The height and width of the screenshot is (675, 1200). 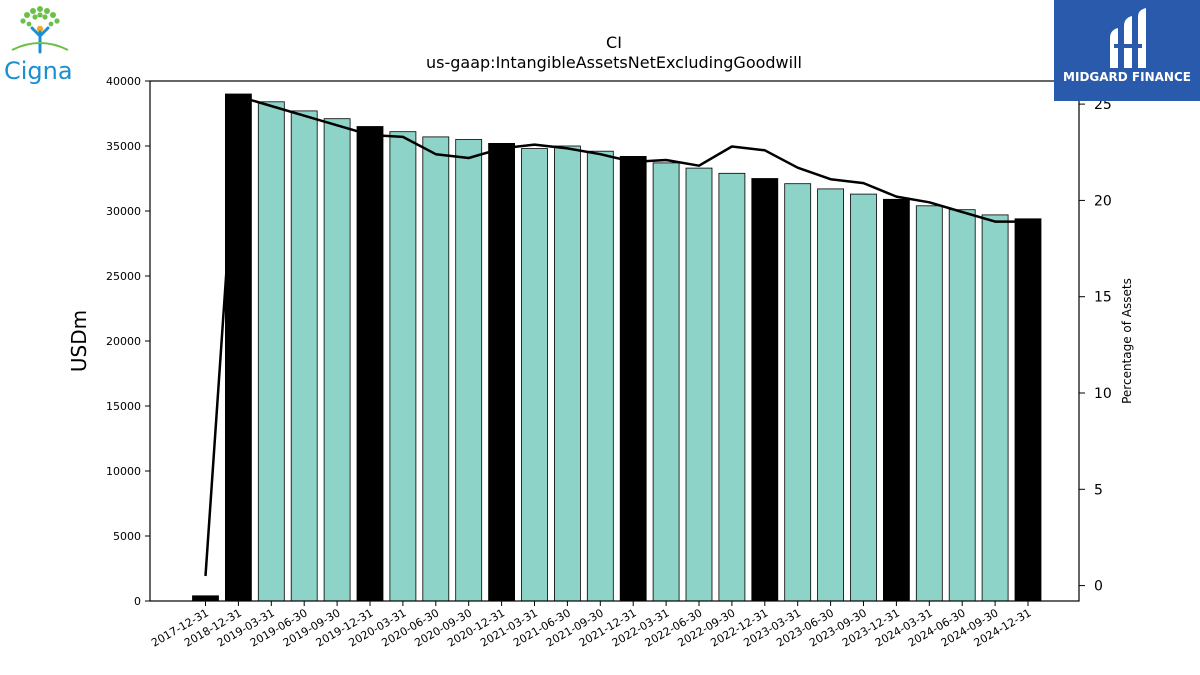 I want to click on y-right-tick-label: 15, so click(x=1103, y=298).